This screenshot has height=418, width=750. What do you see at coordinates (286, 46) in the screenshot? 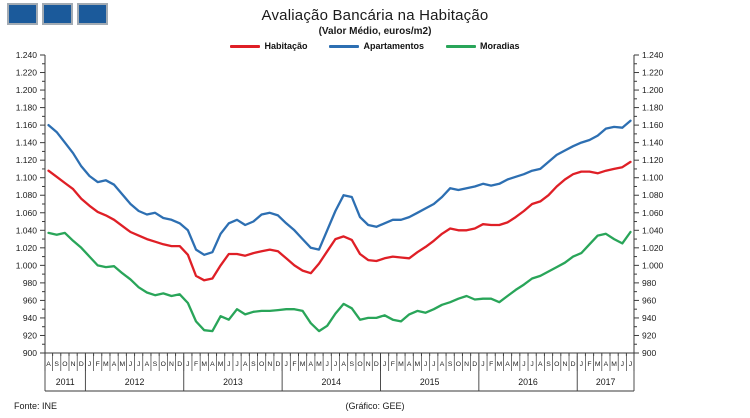
I see `legend-label: Habitação` at bounding box center [286, 46].